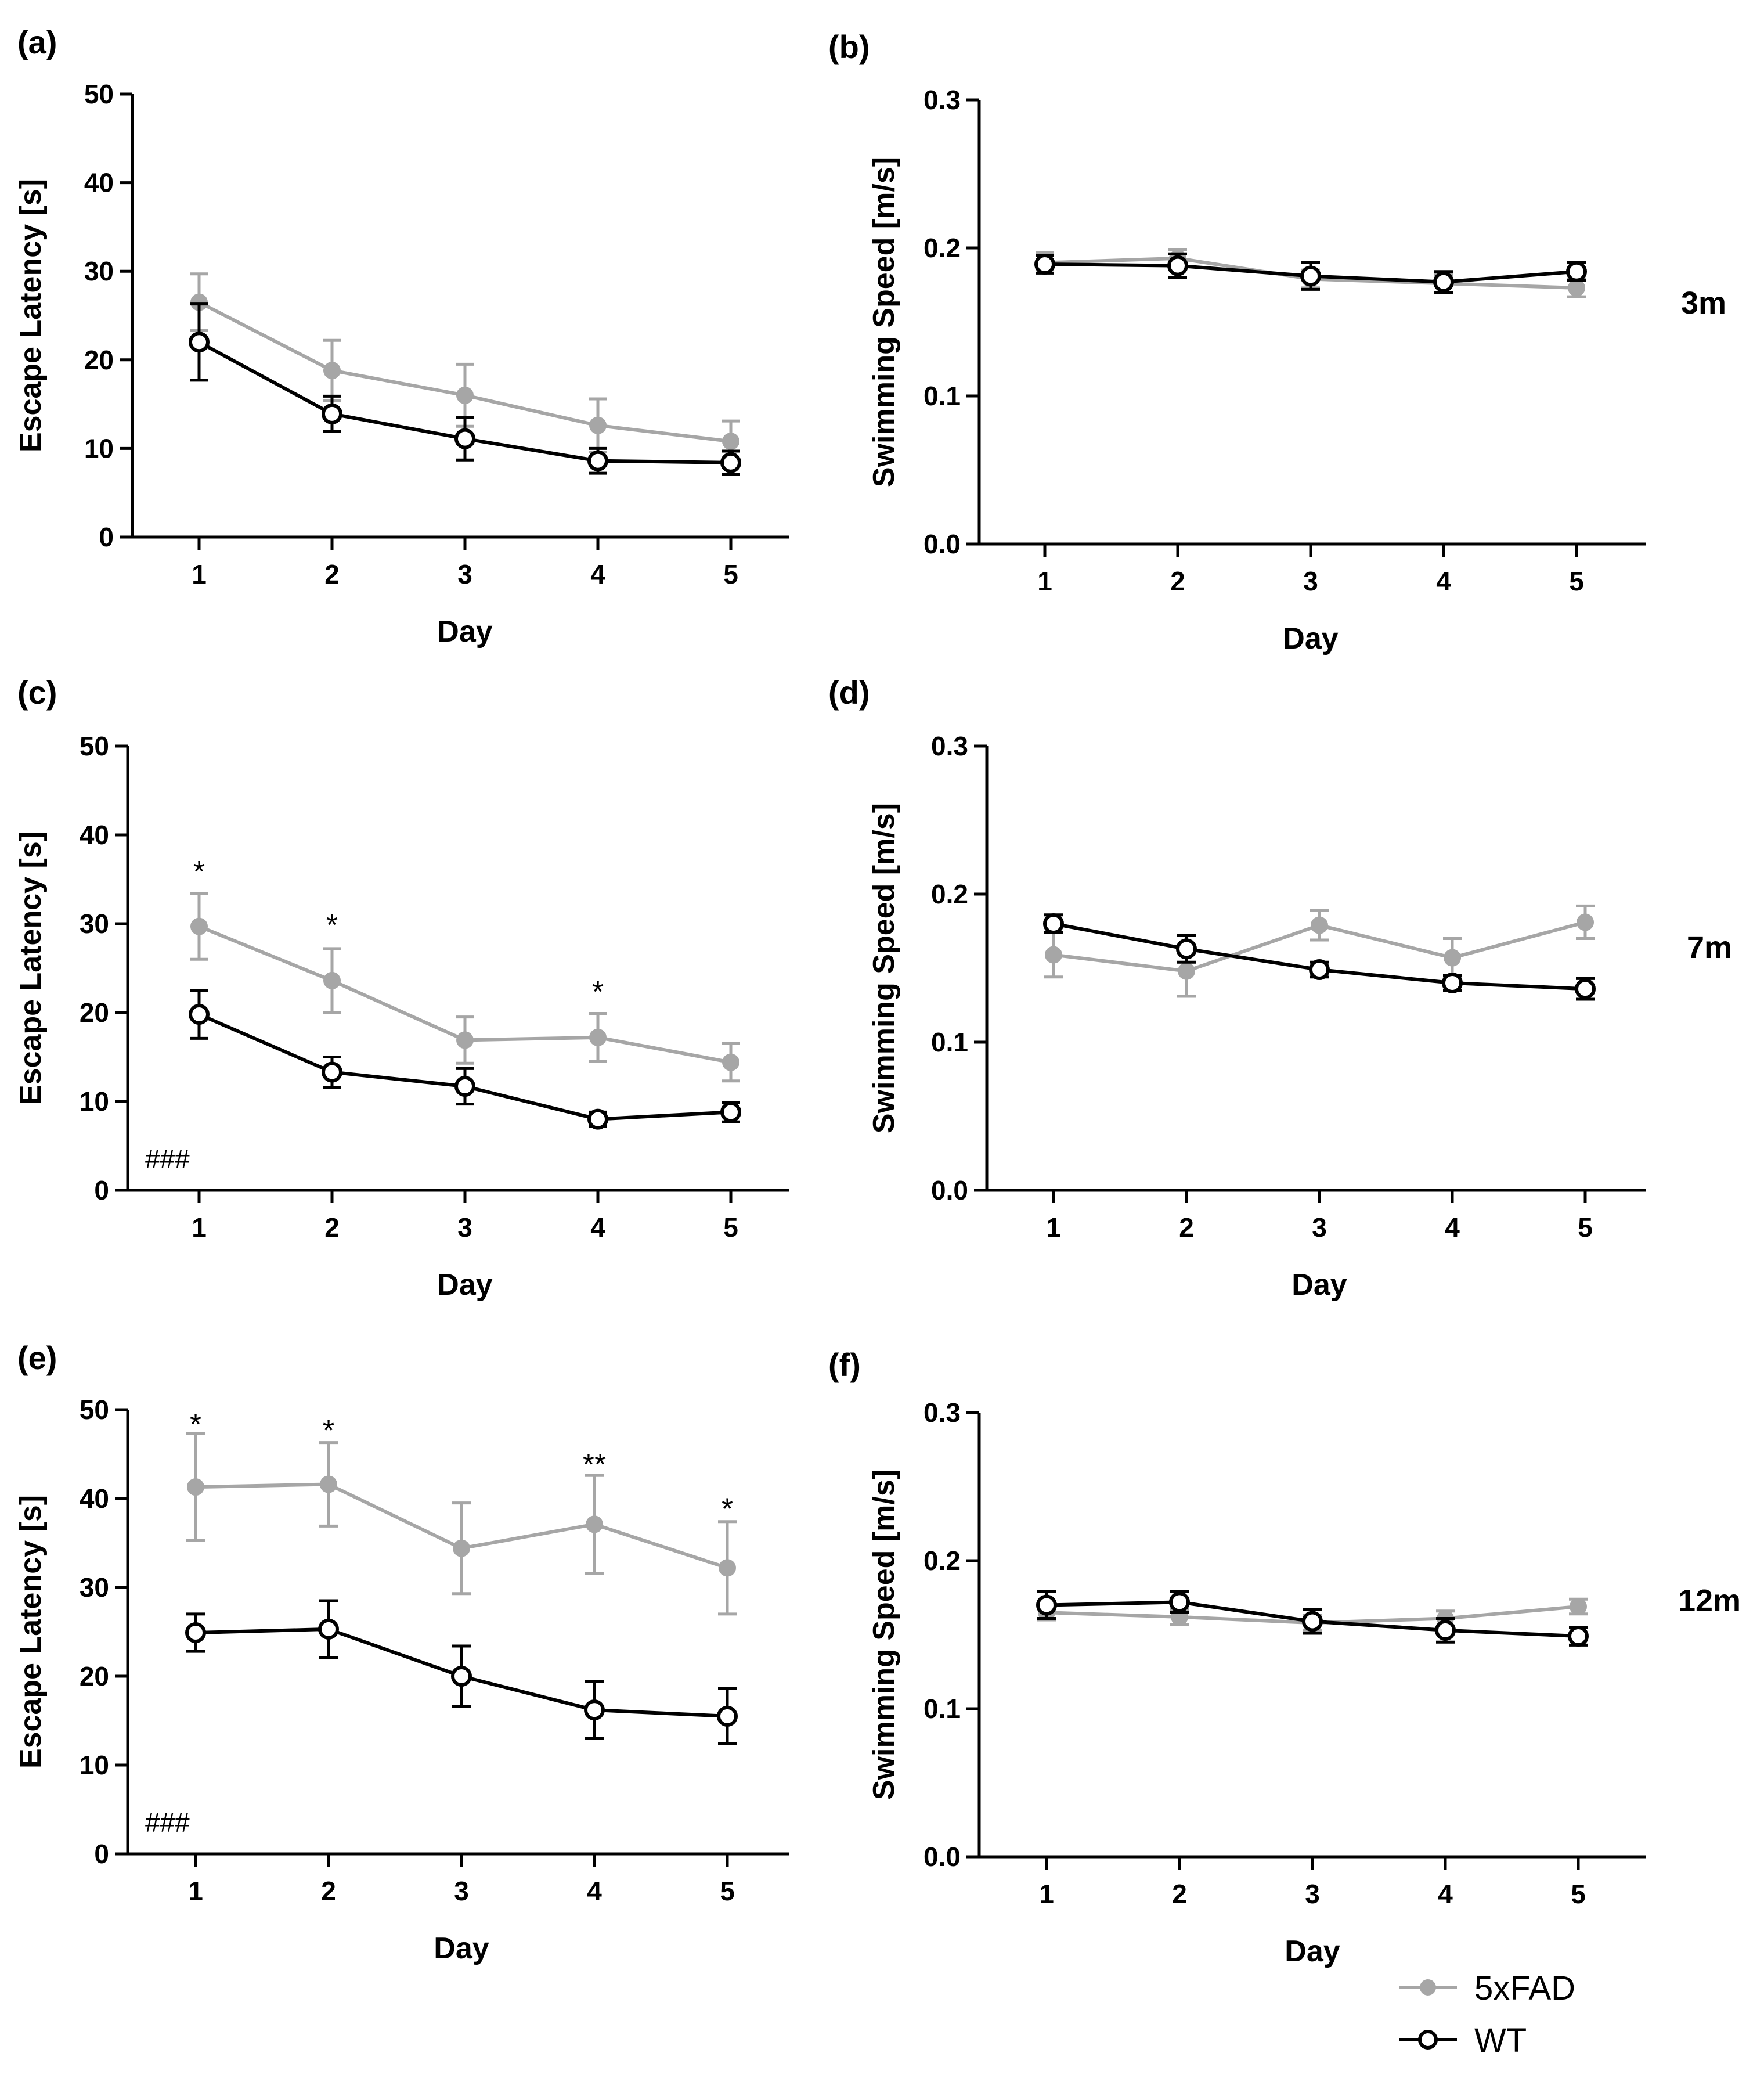  Describe the element at coordinates (37, 42) in the screenshot. I see `panel-label: (a)` at that location.